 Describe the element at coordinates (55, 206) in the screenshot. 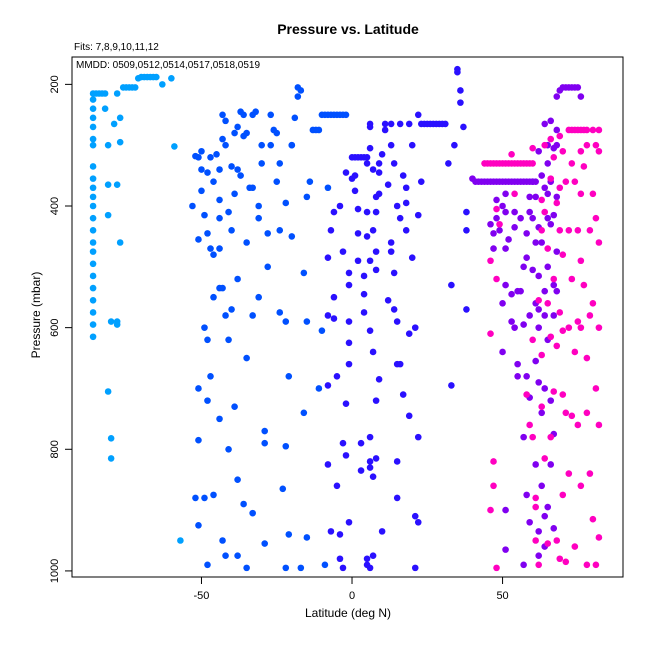

I see `y-tick-label: 400` at that location.